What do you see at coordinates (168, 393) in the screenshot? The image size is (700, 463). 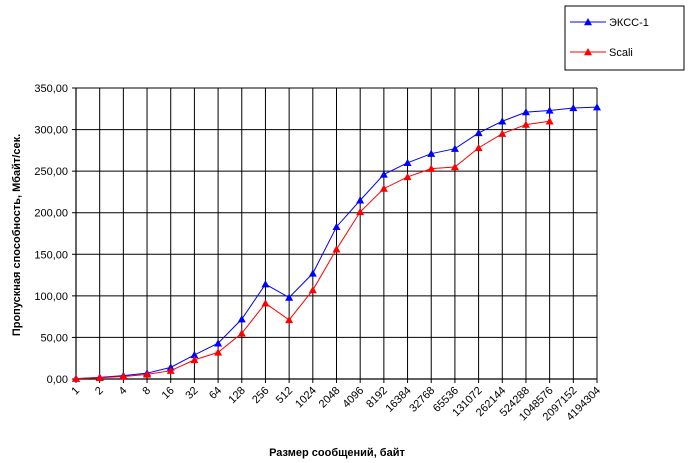 I see `x-tick-label: 16` at bounding box center [168, 393].